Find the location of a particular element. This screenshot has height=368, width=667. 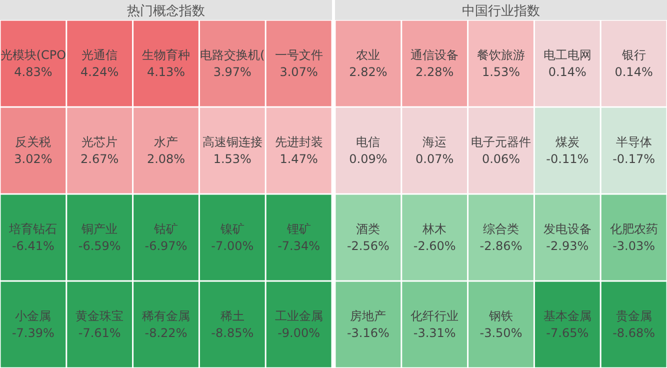

data-label: -2.86% is located at coordinates (501, 246).